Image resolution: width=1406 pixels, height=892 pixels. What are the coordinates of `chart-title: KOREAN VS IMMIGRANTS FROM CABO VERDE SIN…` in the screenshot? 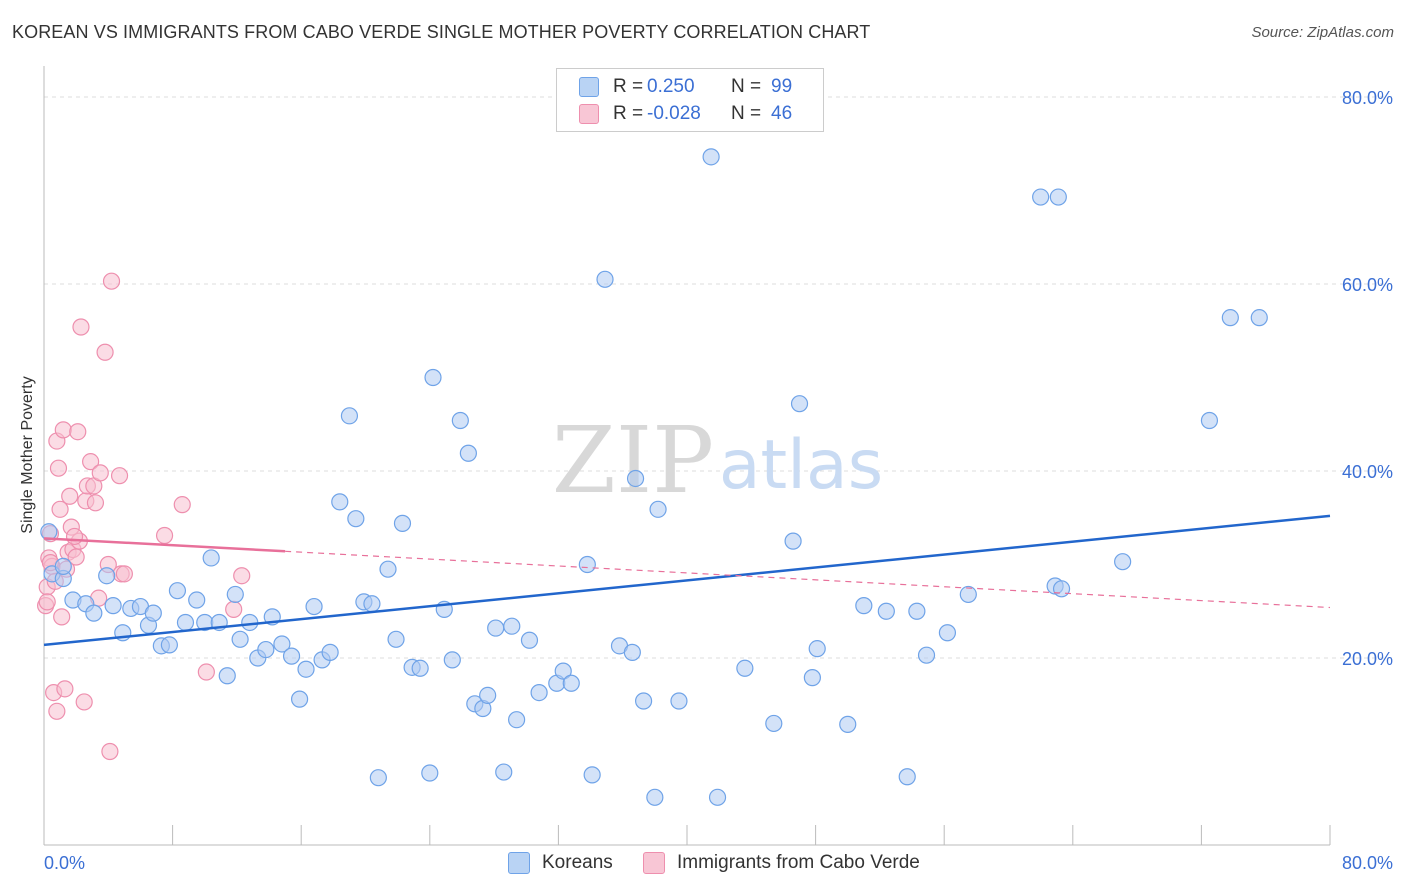 It's located at (441, 32).